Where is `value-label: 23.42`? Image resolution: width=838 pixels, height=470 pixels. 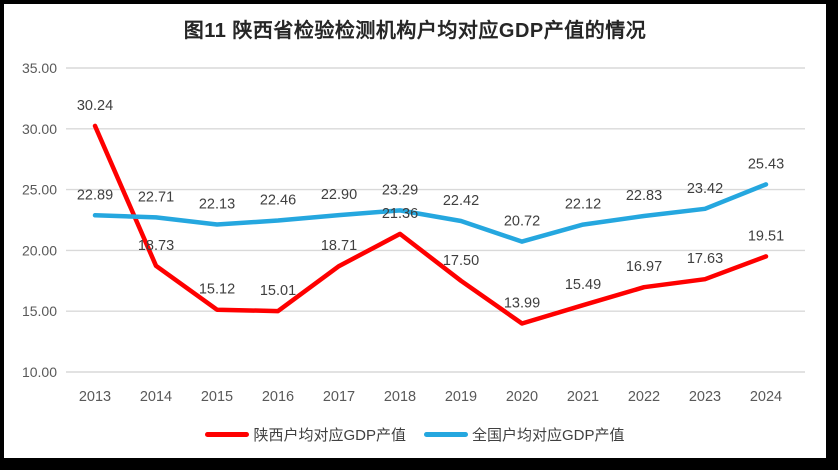 value-label: 23.42 is located at coordinates (705, 189).